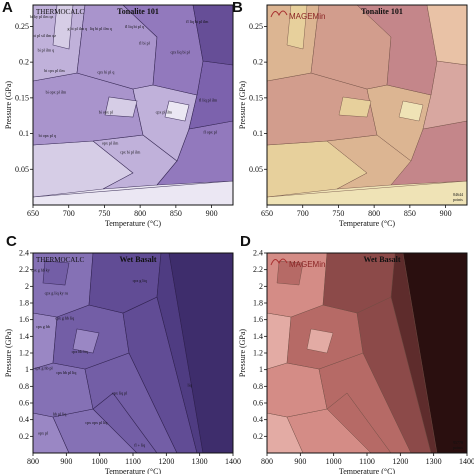  What do you see at coordinates (164, 112) in the screenshot?
I see `field-label: cpx pl ilm` at bounding box center [164, 112].